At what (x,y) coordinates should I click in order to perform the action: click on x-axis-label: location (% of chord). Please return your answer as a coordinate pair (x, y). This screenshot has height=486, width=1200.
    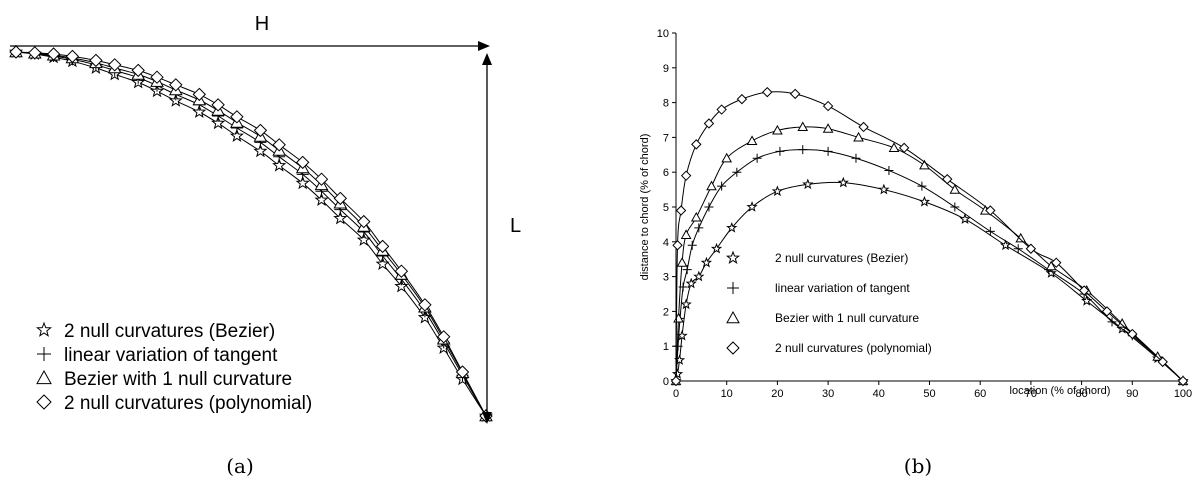
    Looking at the image, I should click on (1060, 391).